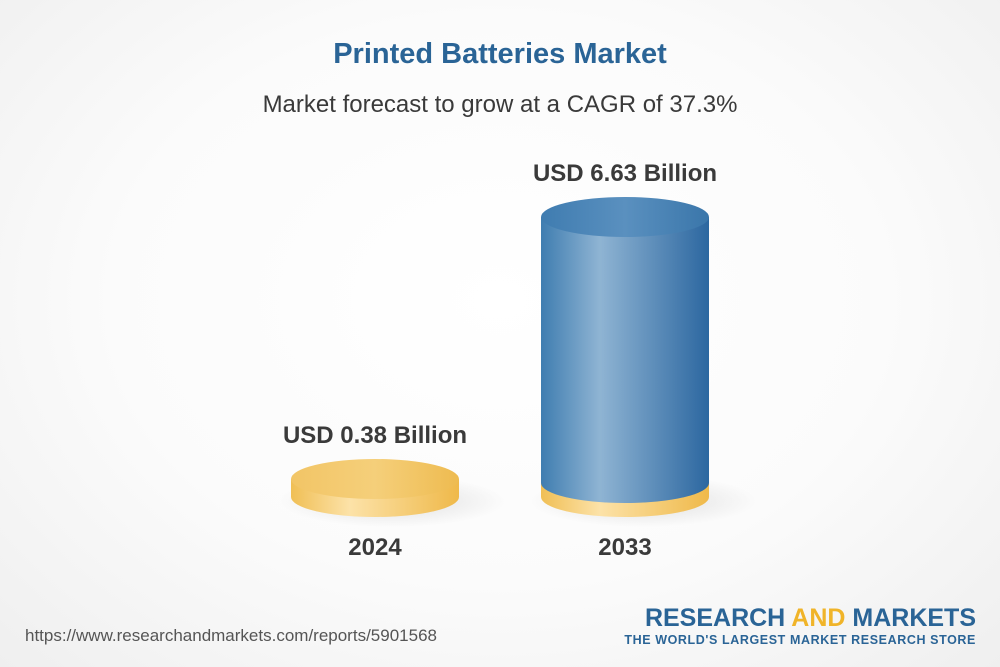  Describe the element at coordinates (500, 54) in the screenshot. I see `chart-title: Printed Batteries Market` at that location.